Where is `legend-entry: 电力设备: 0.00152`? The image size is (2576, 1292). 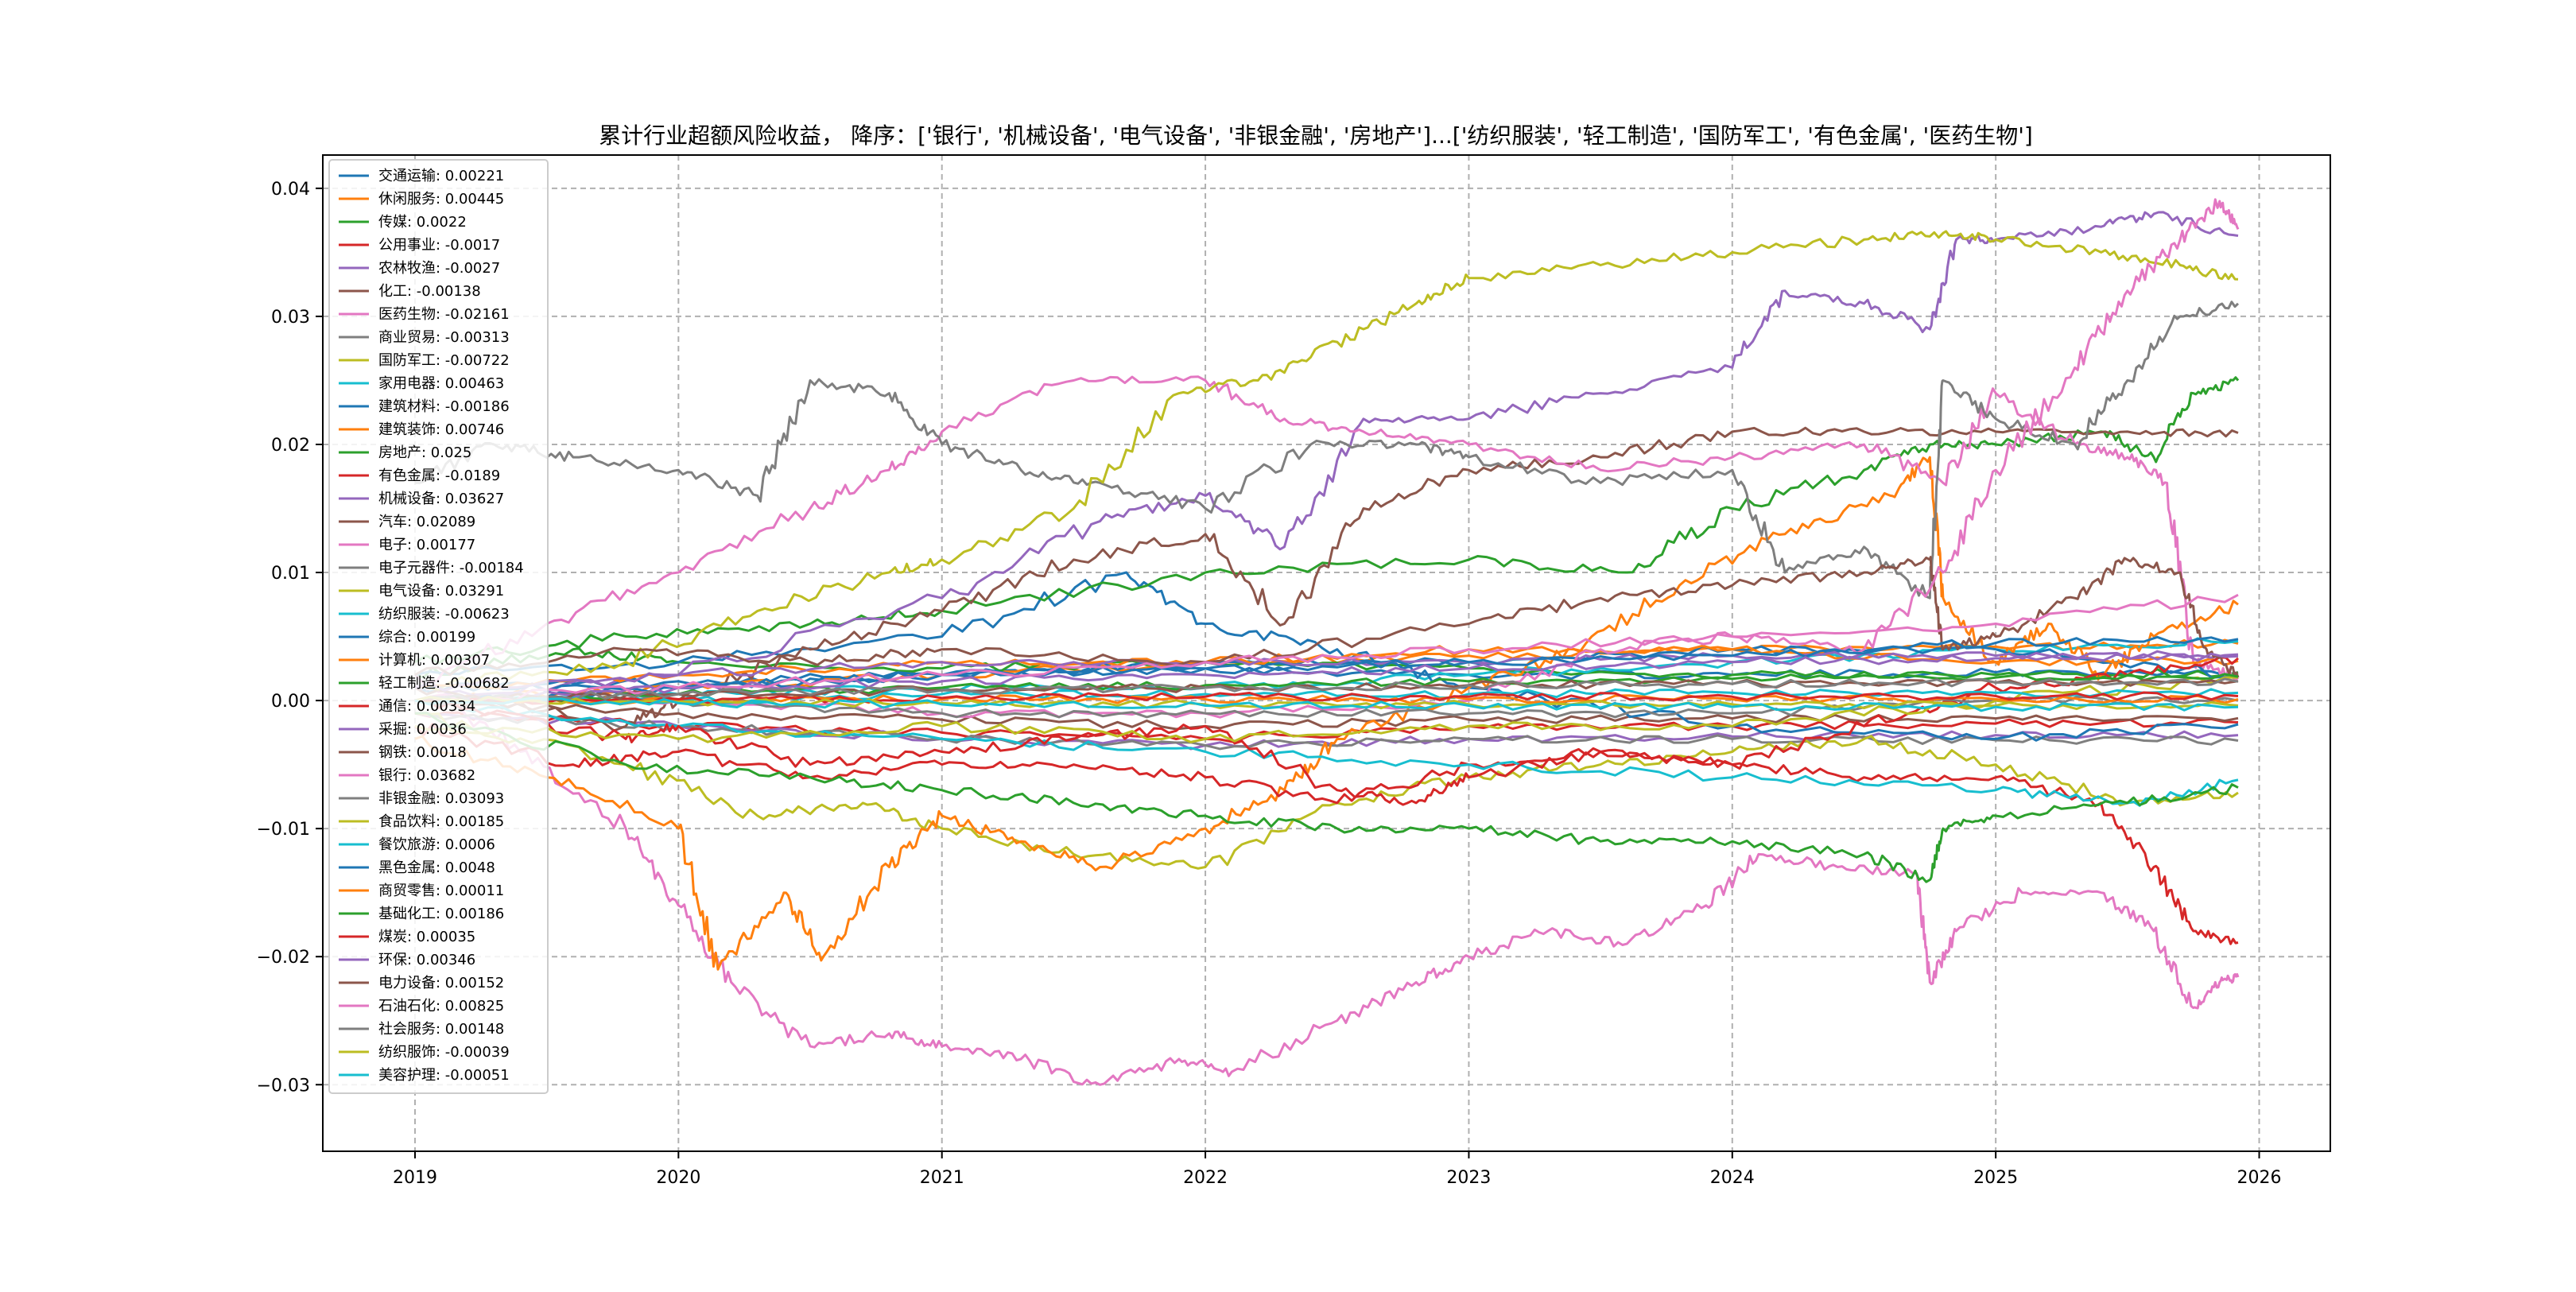
legend-entry: 电力设备: 0.00152 is located at coordinates (441, 983).